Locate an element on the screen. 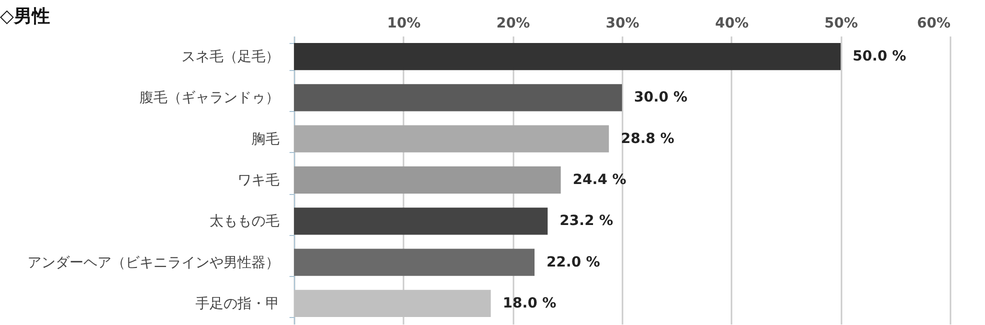 The height and width of the screenshot is (325, 985). data-label: 30.0 % is located at coordinates (661, 98).